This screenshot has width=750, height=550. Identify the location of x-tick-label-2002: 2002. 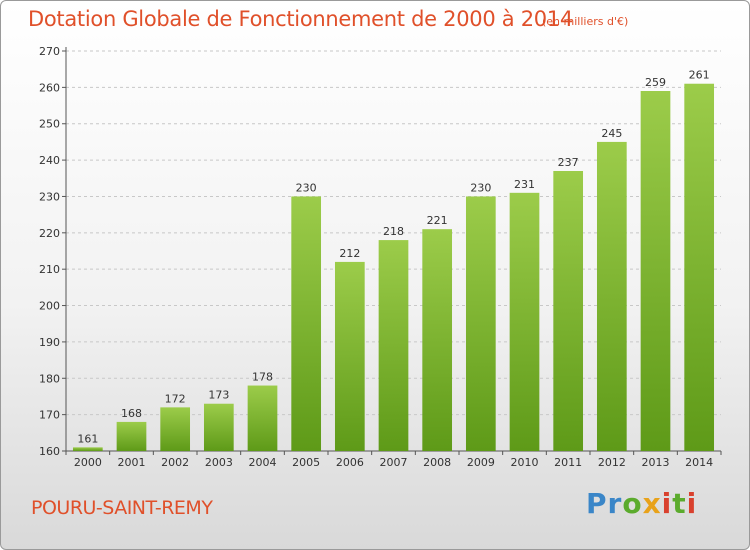
(175, 462).